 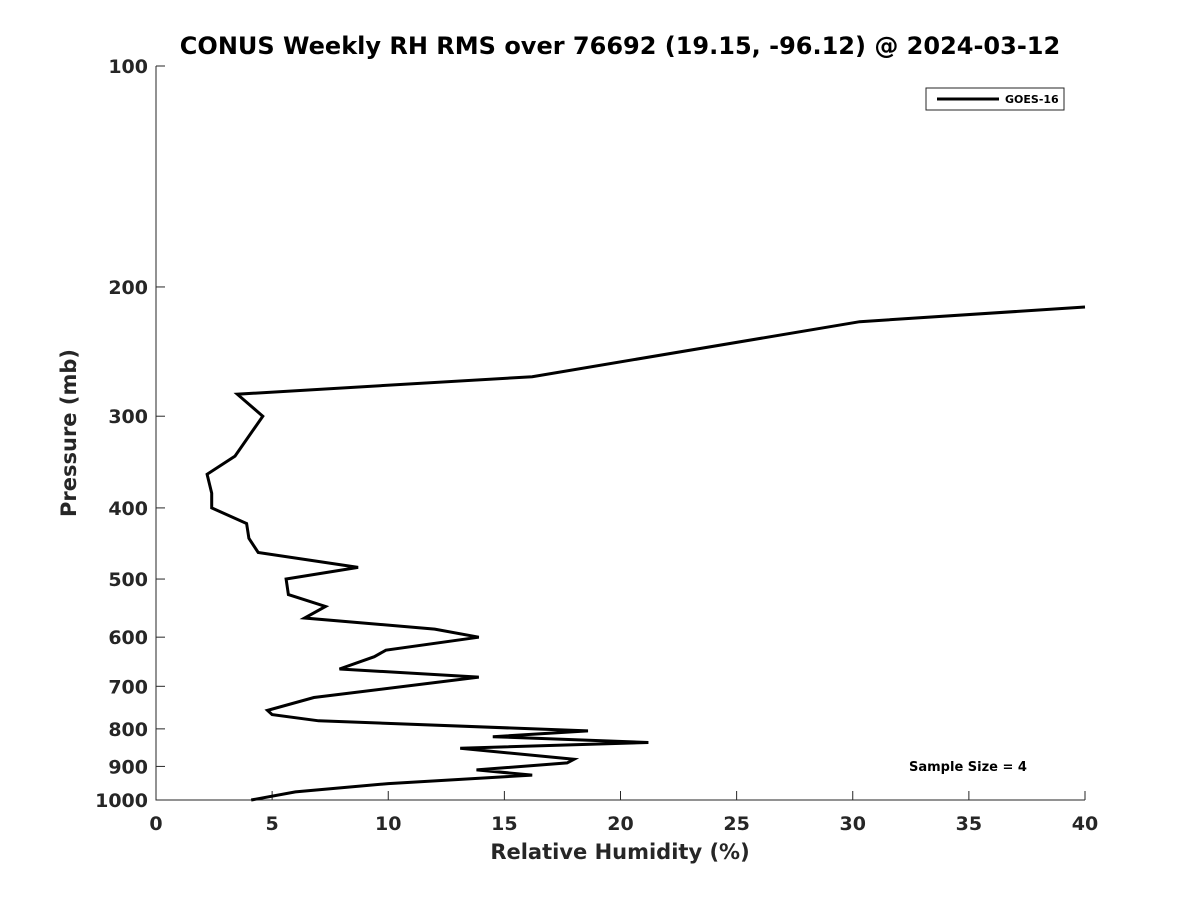 What do you see at coordinates (1085, 824) in the screenshot?
I see `x-tick-label: 40` at bounding box center [1085, 824].